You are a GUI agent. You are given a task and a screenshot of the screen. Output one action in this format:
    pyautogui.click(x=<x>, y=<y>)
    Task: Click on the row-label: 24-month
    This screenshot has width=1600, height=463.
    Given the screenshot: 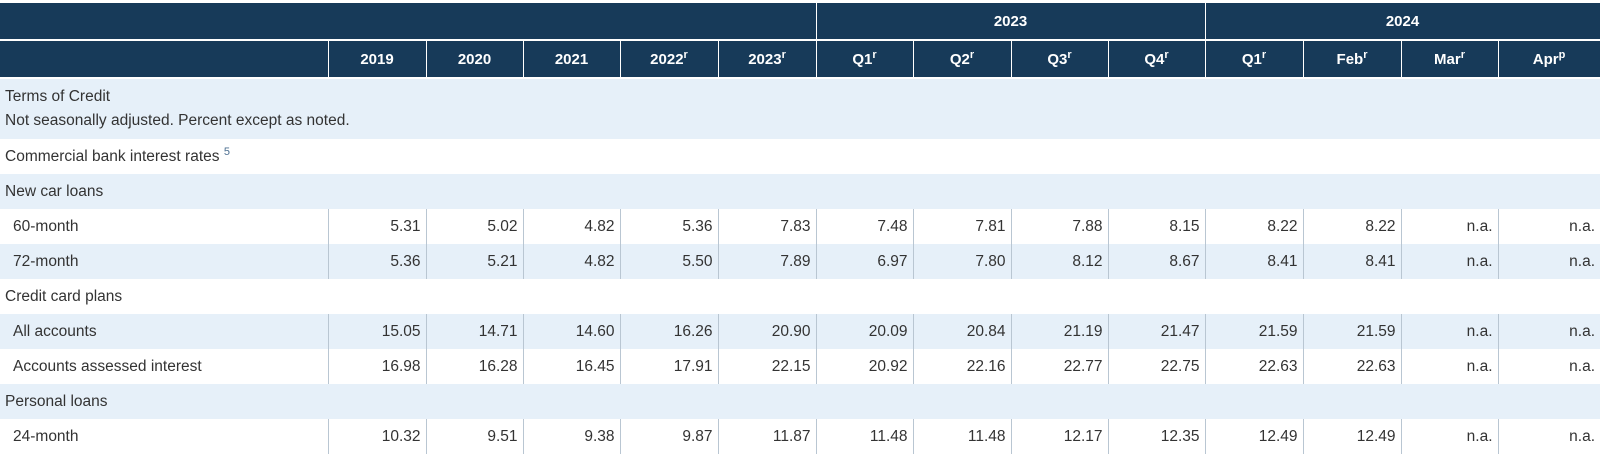 What is the action you would take?
    pyautogui.click(x=164, y=436)
    